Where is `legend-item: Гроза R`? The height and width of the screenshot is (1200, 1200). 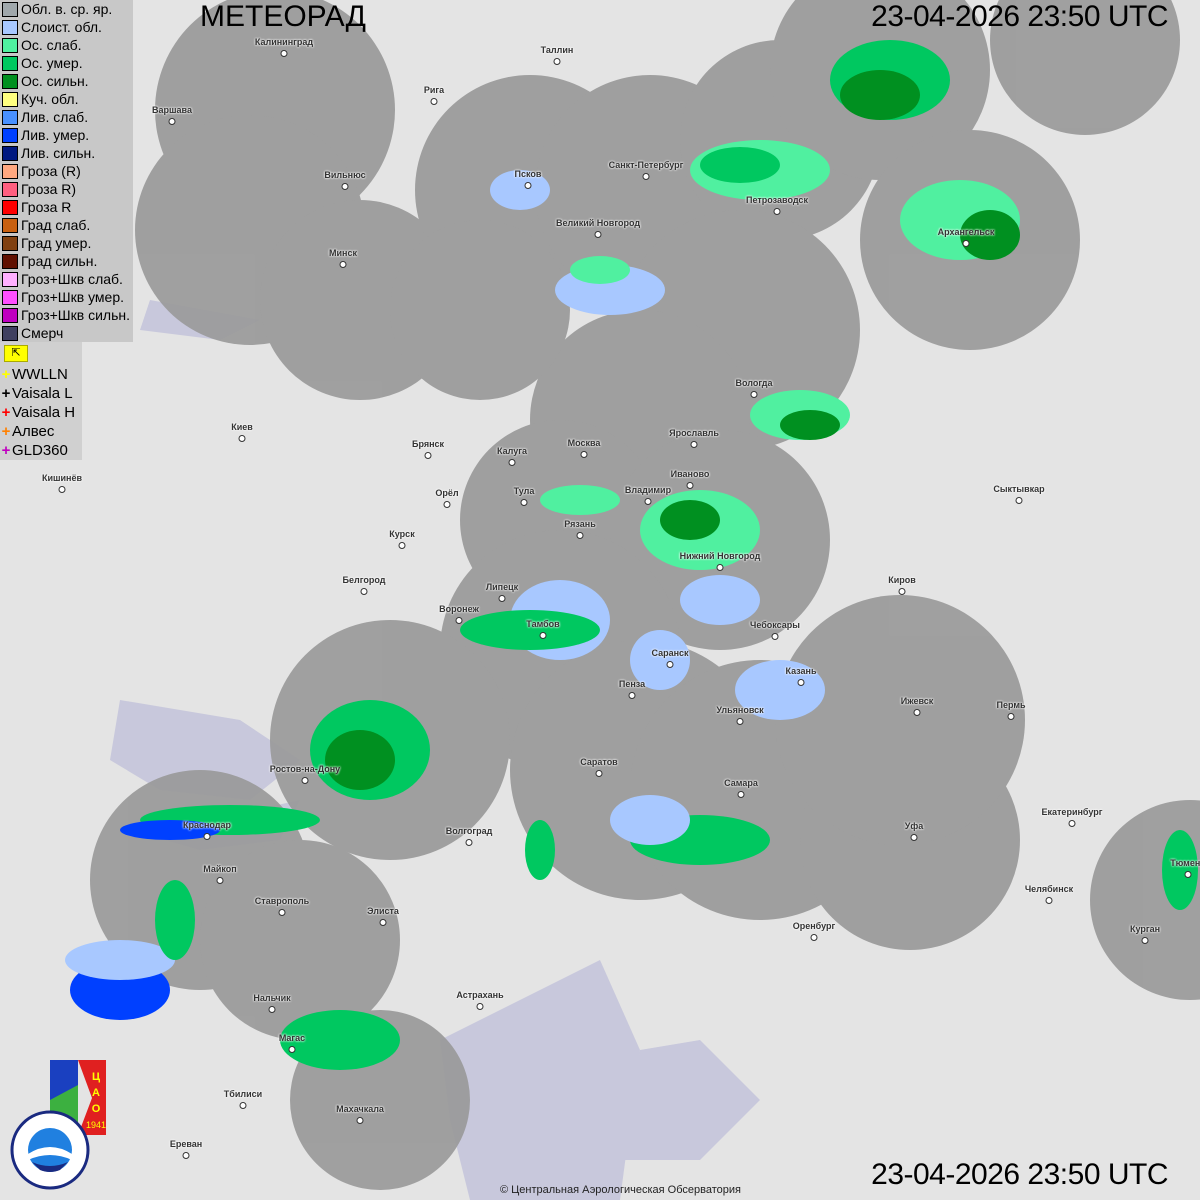
legend-item: Гроза R is located at coordinates (66, 207).